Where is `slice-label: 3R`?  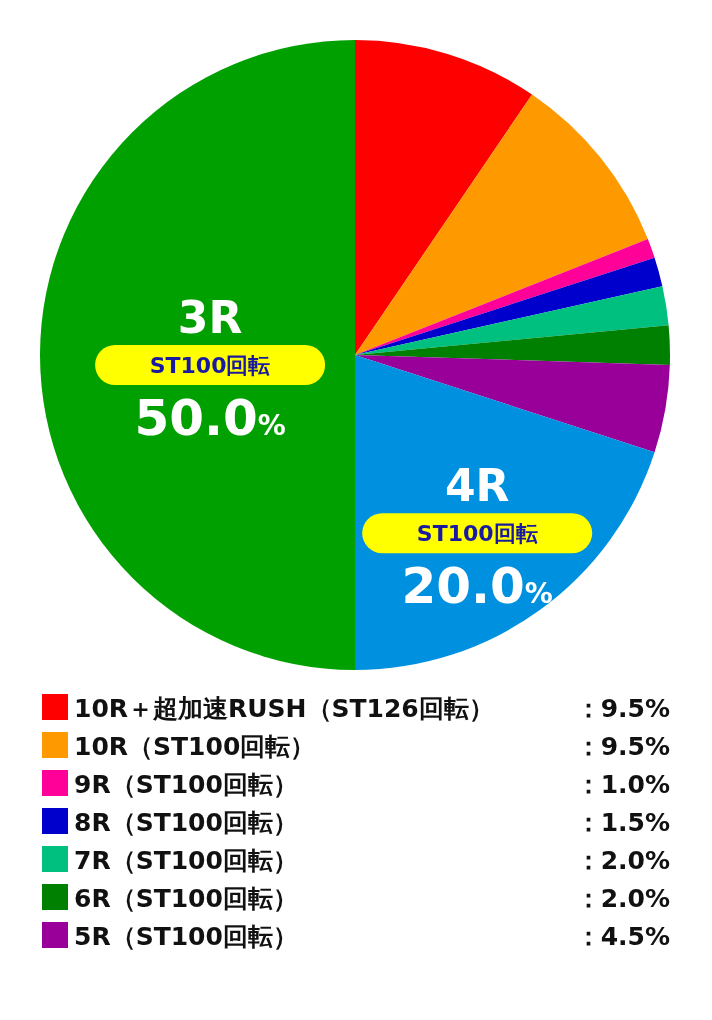 slice-label: 3R is located at coordinates (210, 317).